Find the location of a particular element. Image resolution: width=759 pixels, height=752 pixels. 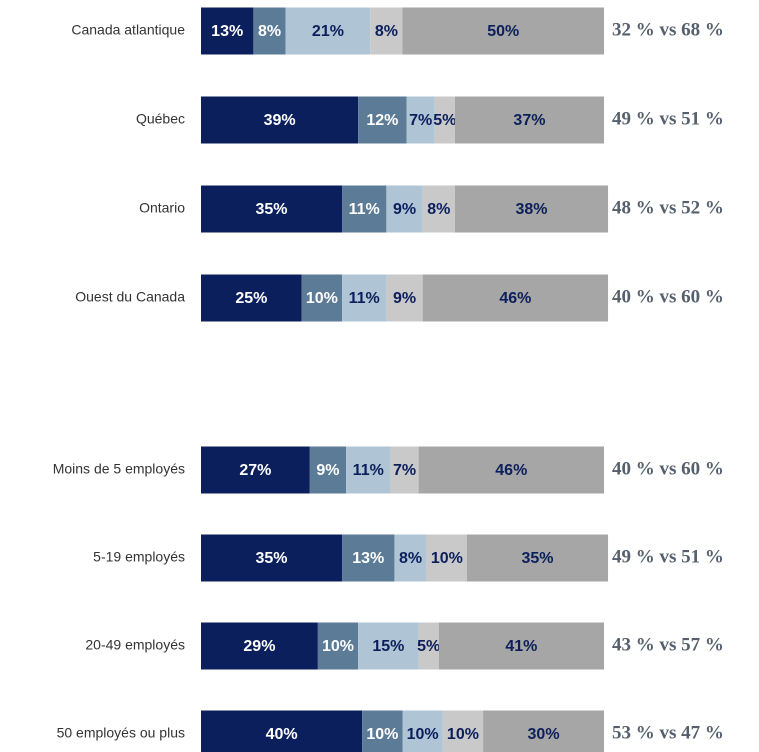

data-label: 12% is located at coordinates (382, 120).